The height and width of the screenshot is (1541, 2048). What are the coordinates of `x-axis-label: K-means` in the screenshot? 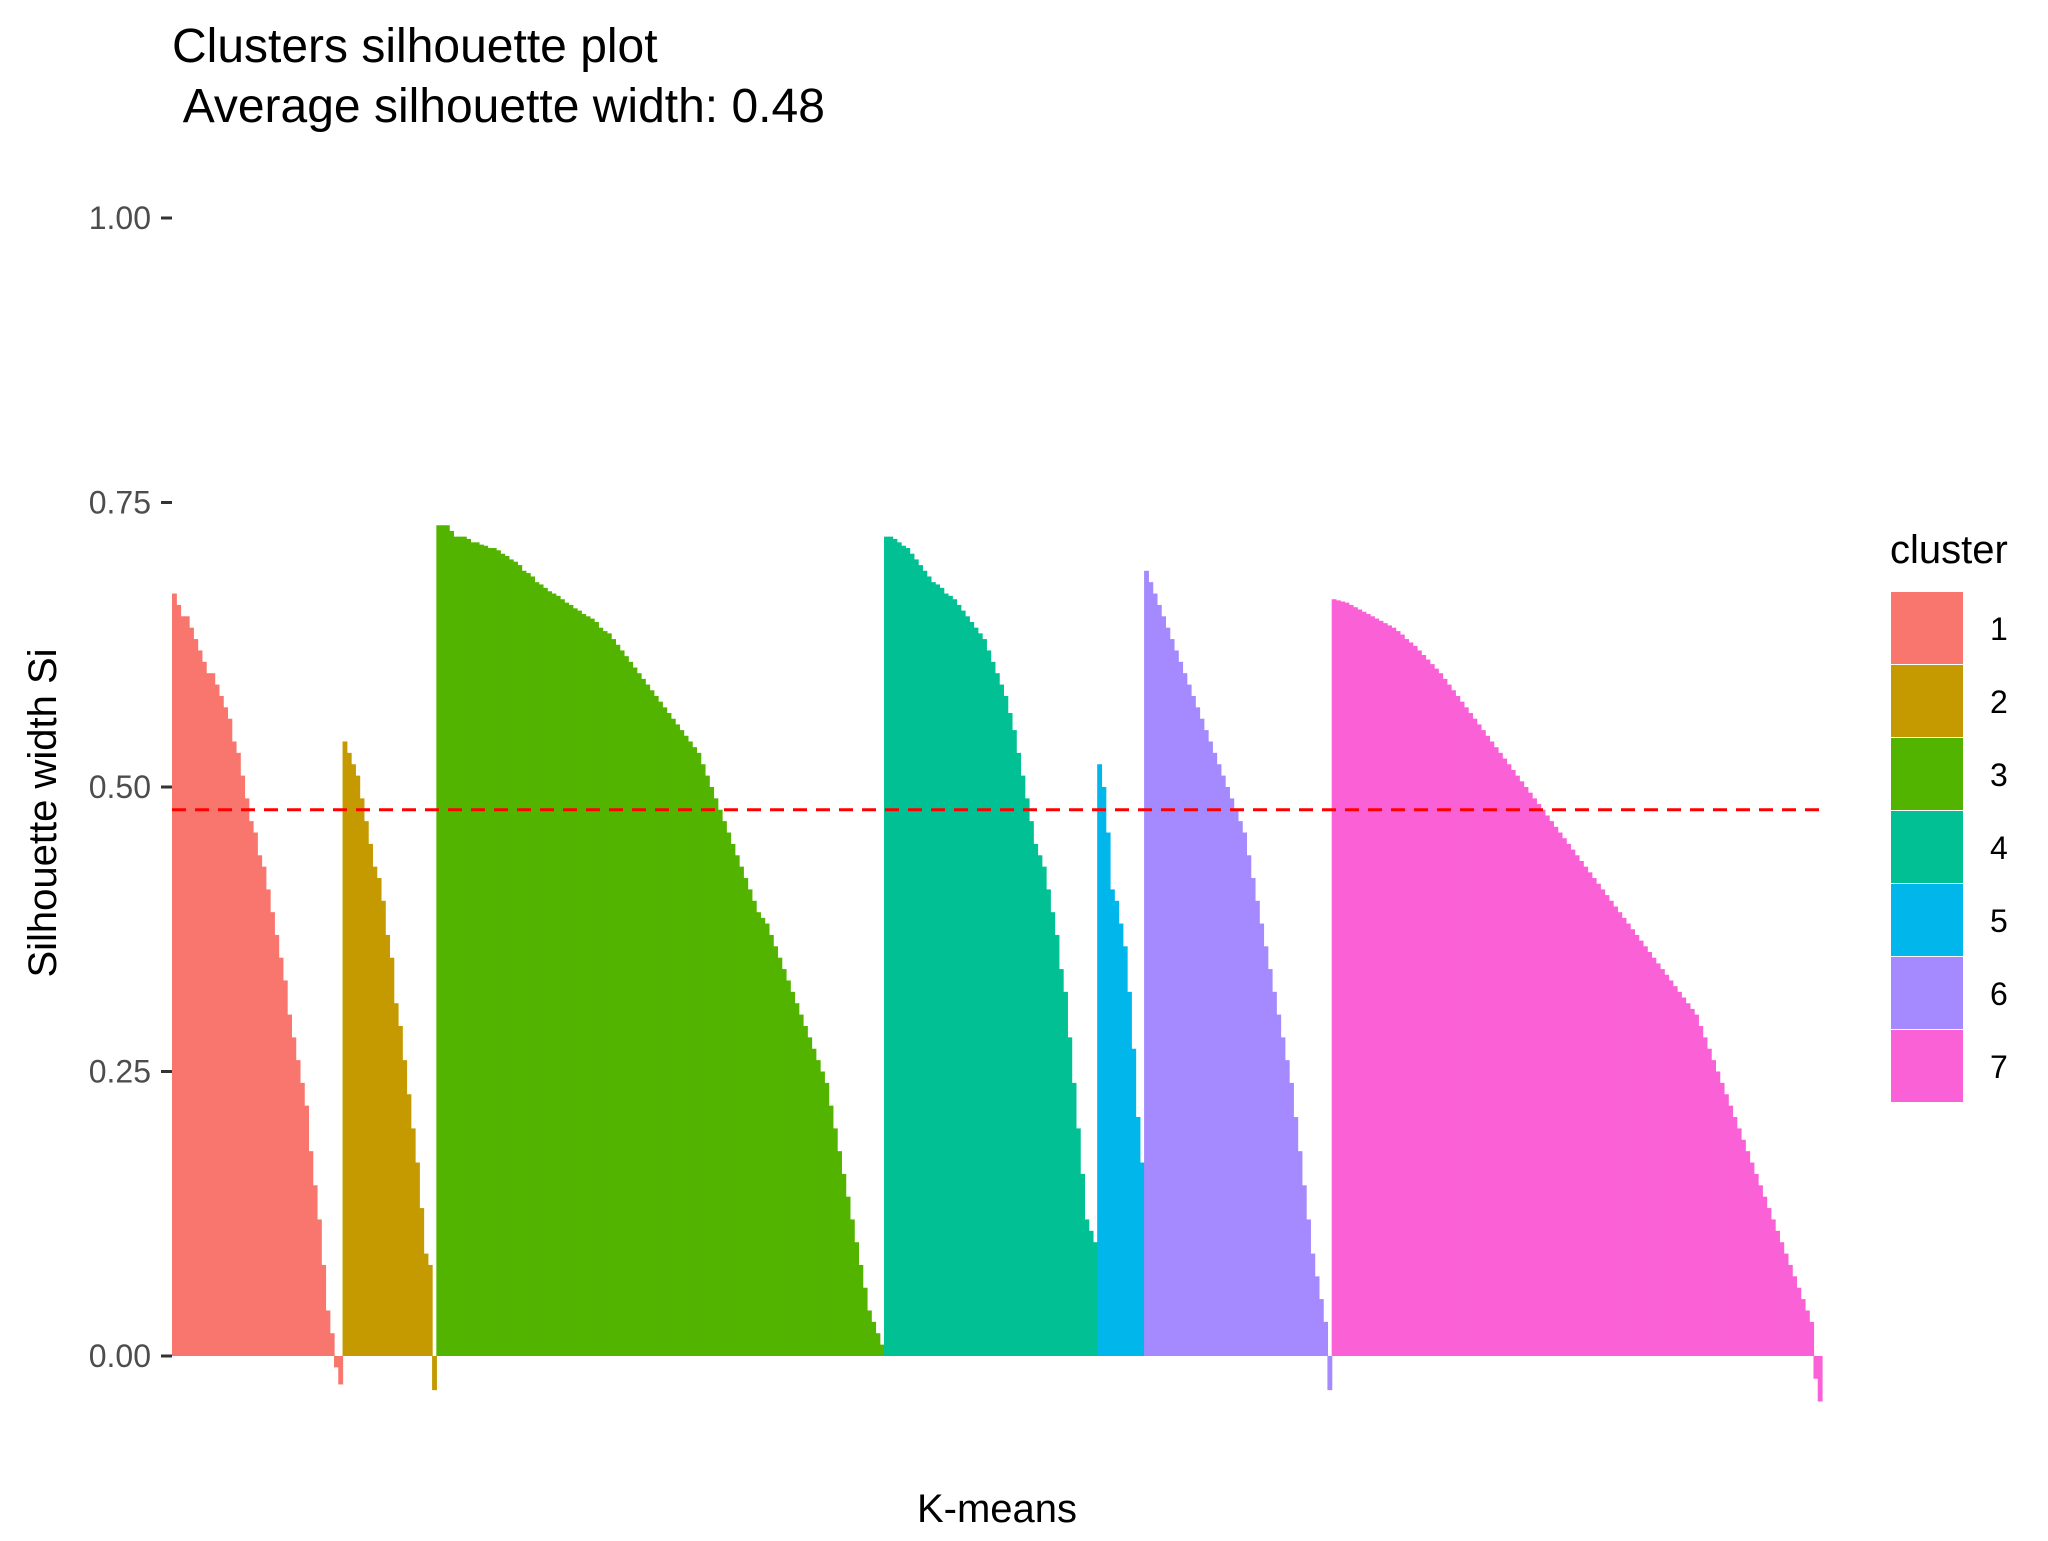 It's located at (997, 1509).